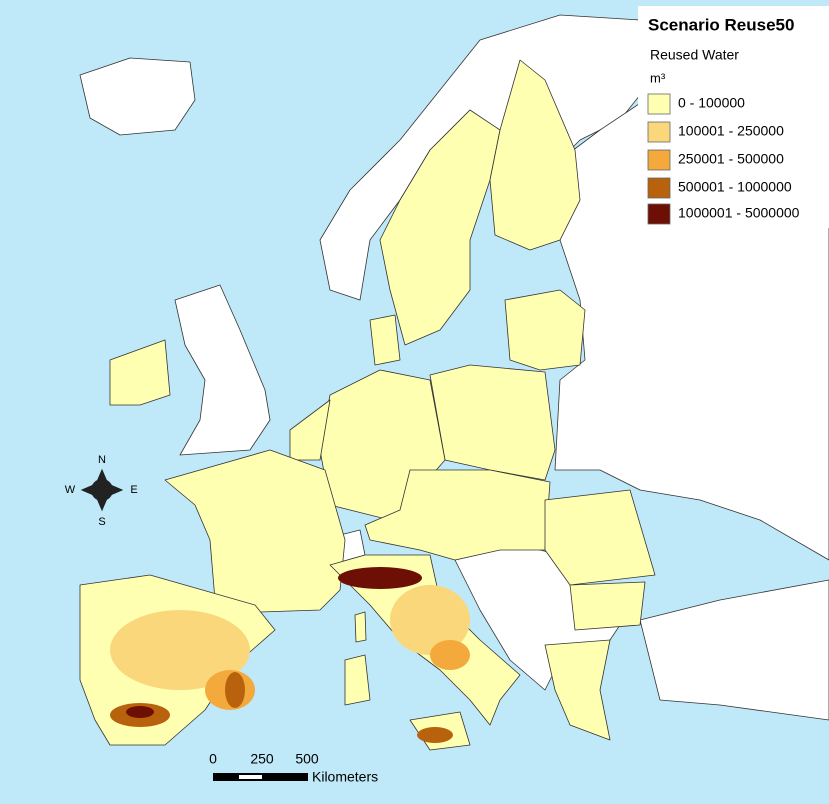 The image size is (829, 804). I want to click on scale-unit: Kilometers, so click(345, 777).